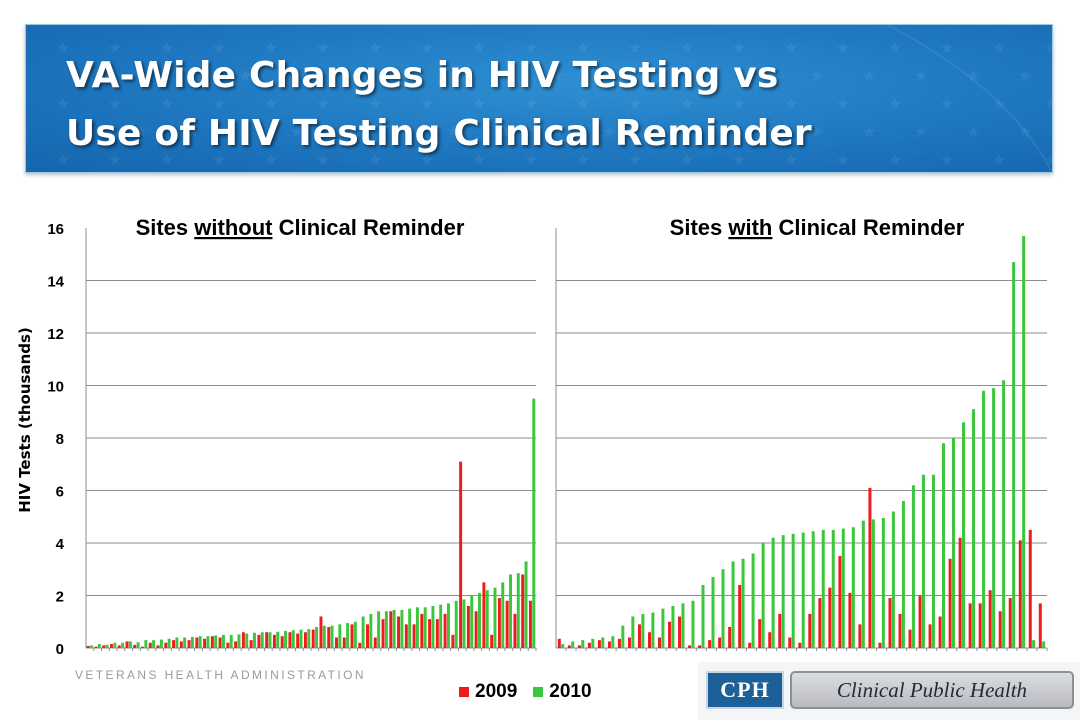 This screenshot has width=1080, height=720. I want to click on legend-swatch-2009, so click(464, 692).